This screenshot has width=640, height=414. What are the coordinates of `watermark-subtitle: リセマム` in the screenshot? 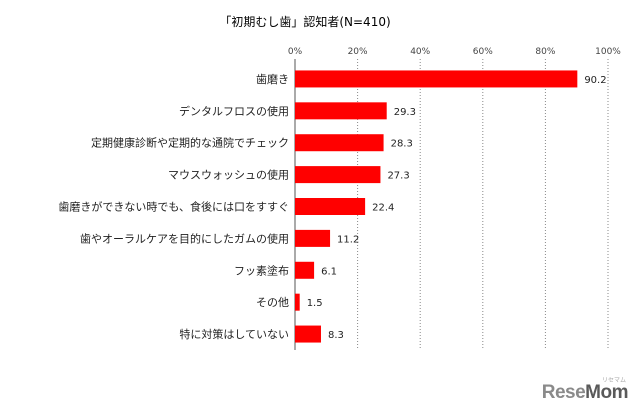 It's located at (613, 380).